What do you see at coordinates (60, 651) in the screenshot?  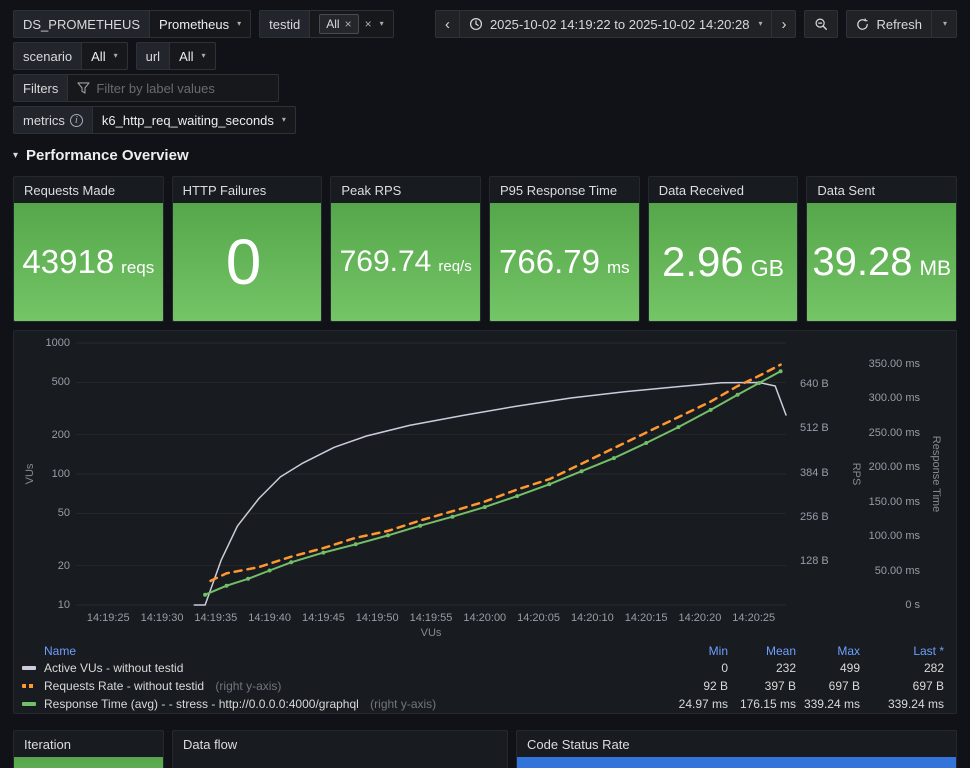 I see `legend-header-name: Name` at bounding box center [60, 651].